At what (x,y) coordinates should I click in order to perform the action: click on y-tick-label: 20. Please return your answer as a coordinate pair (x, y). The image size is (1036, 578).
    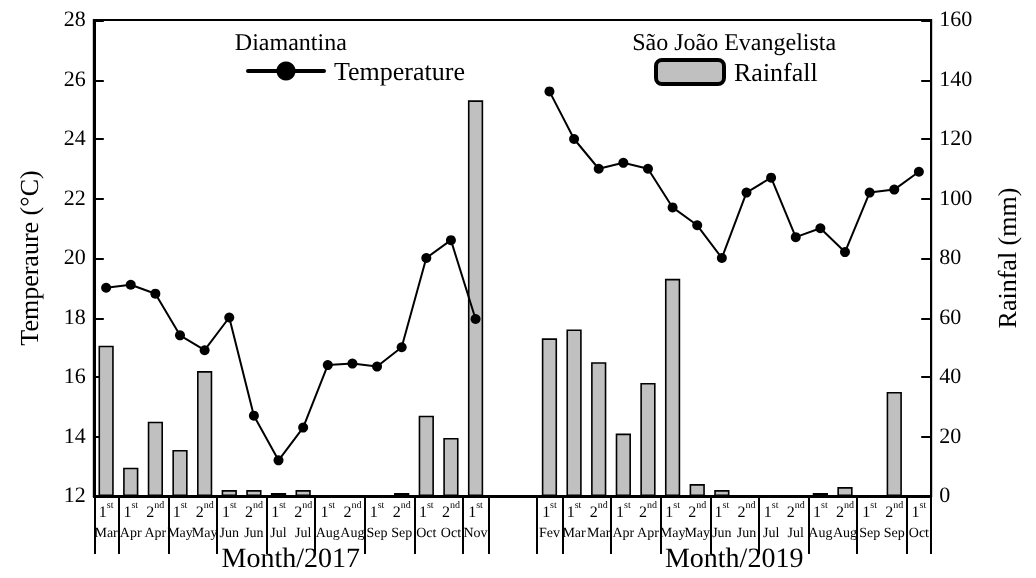
    Looking at the image, I should click on (75, 258).